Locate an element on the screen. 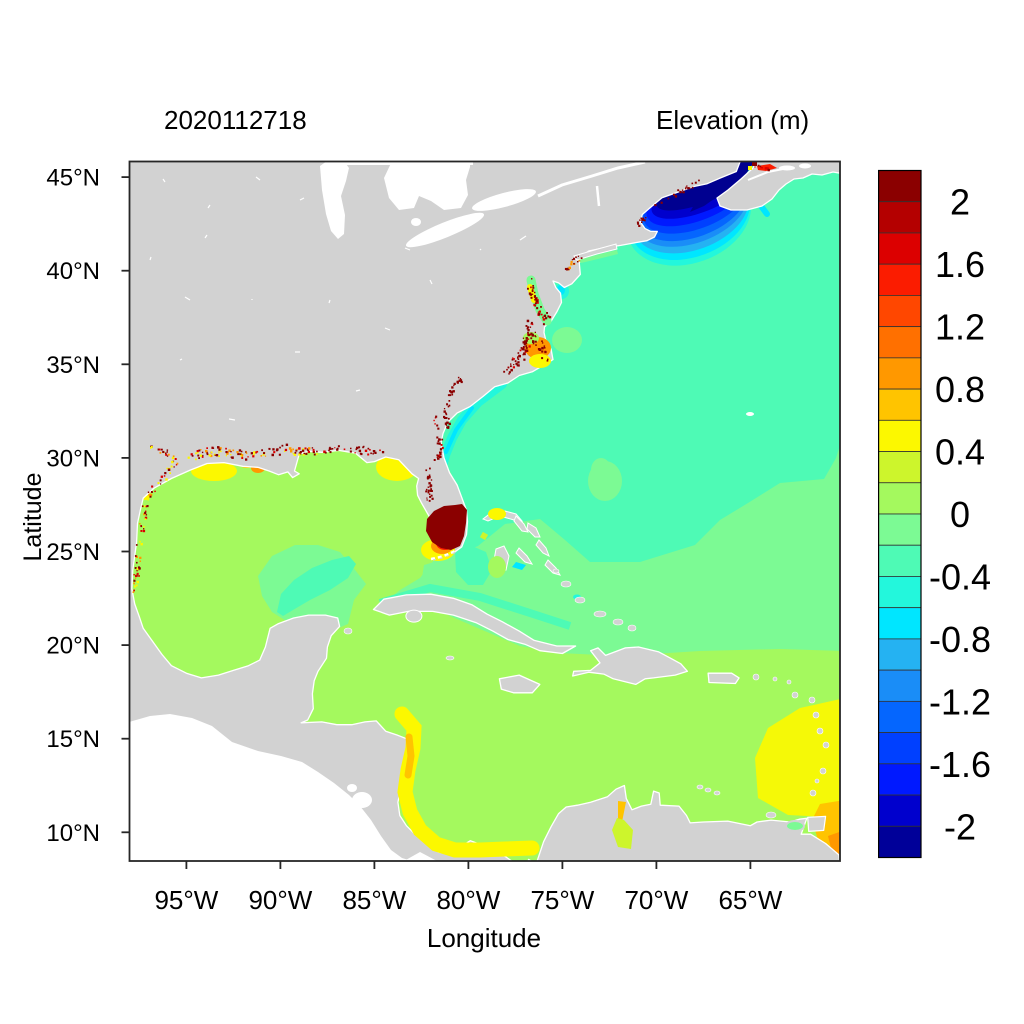 The image size is (1024, 1024). svg-text: 45°N is located at coordinates (73, 178).